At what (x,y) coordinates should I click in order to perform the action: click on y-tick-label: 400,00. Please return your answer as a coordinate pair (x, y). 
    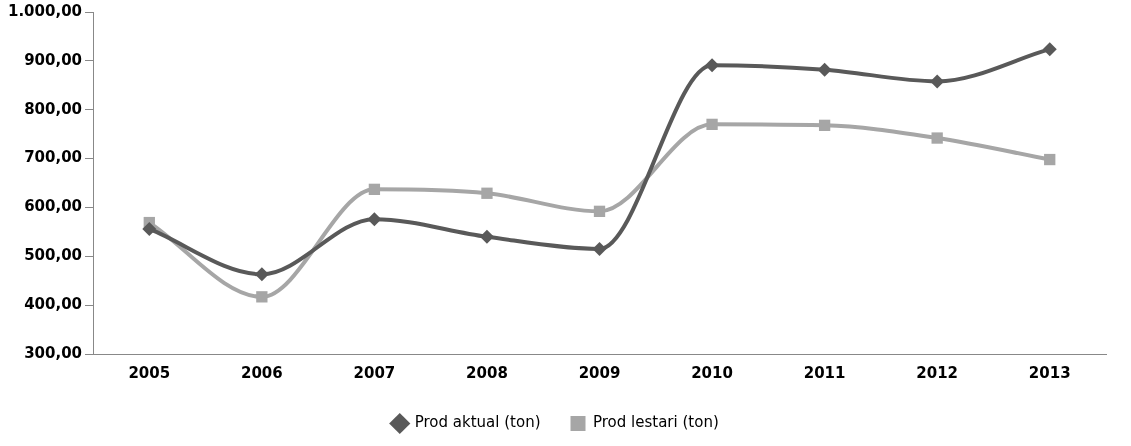
    Looking at the image, I should click on (53, 304).